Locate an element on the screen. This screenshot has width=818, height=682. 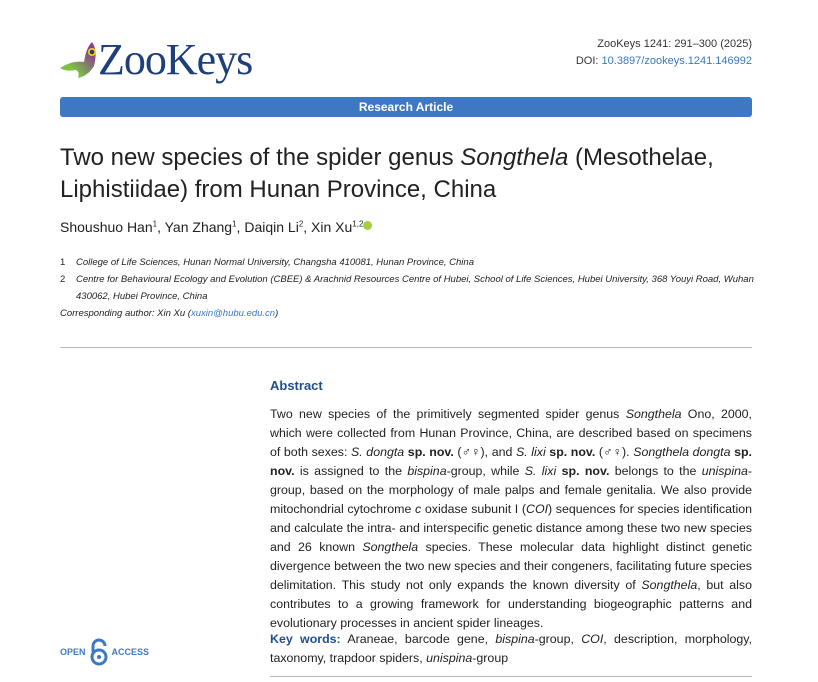
butterfly-icon is located at coordinates (78, 60).